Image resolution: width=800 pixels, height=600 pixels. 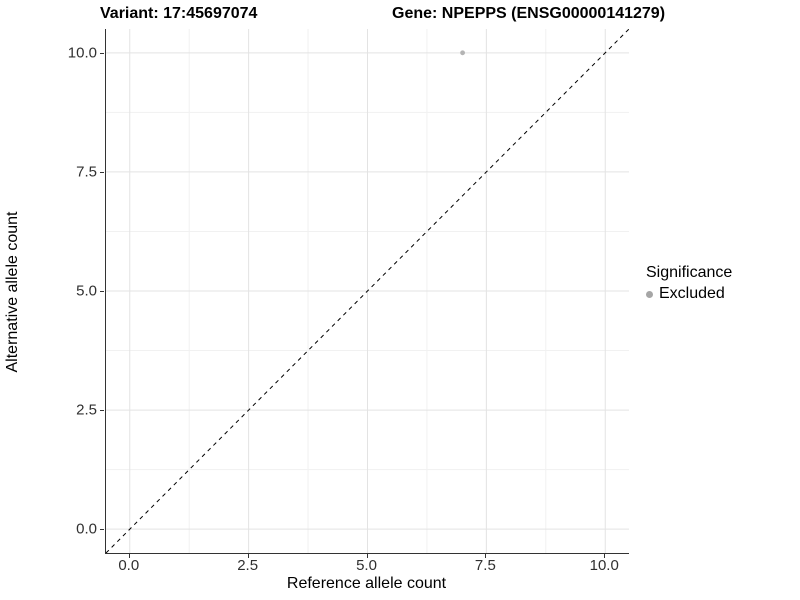 What do you see at coordinates (649, 294) in the screenshot?
I see `excluded-point-icon` at bounding box center [649, 294].